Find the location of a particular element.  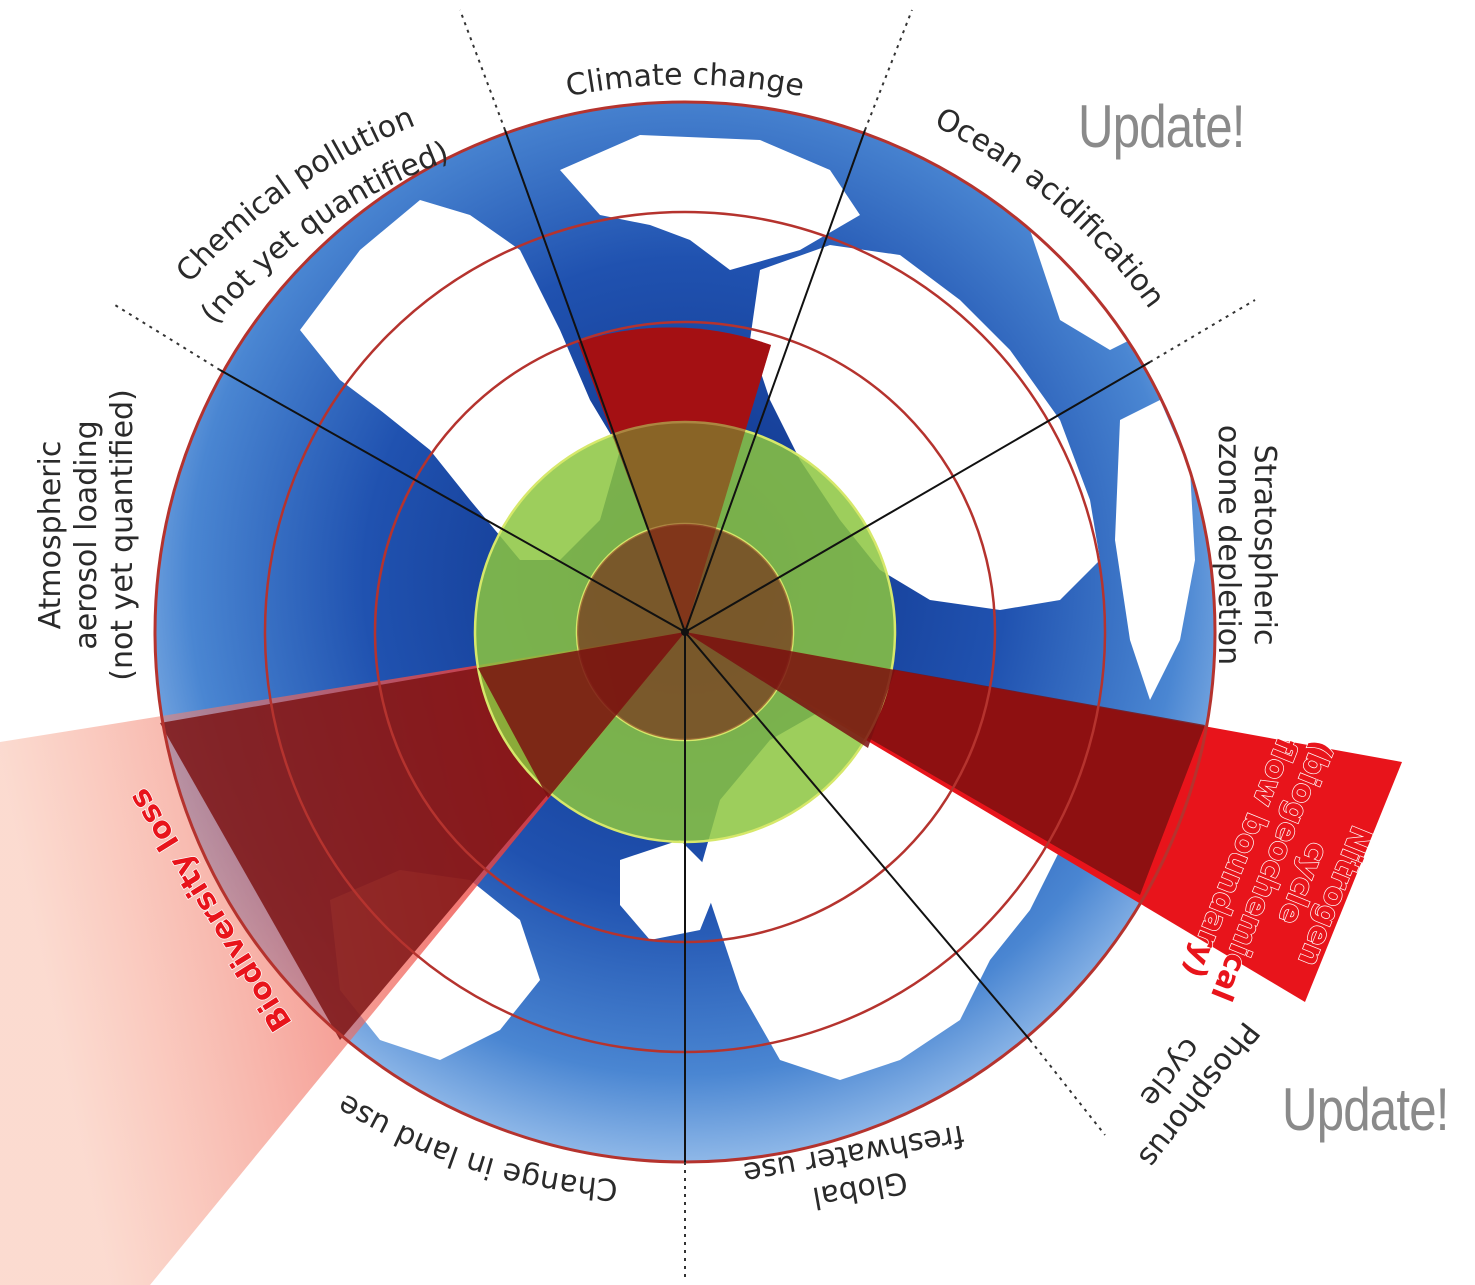

label-ozone-line2: ozone depletion is located at coordinates (1228, 545).